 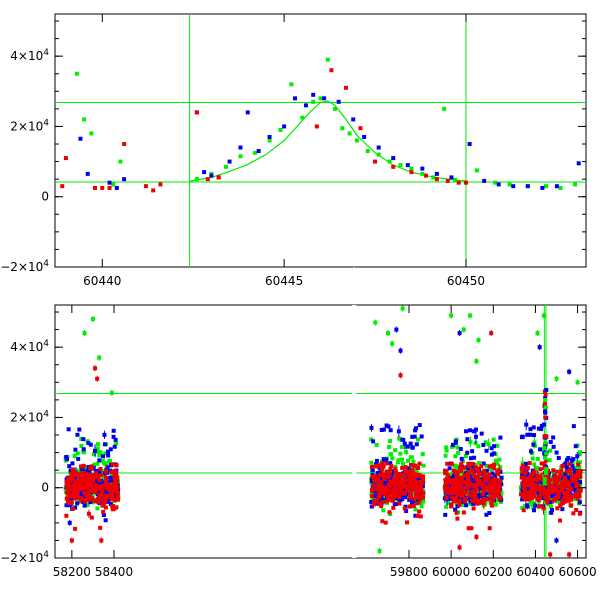 I want to click on x-tick-label: 60445, so click(x=284, y=281).